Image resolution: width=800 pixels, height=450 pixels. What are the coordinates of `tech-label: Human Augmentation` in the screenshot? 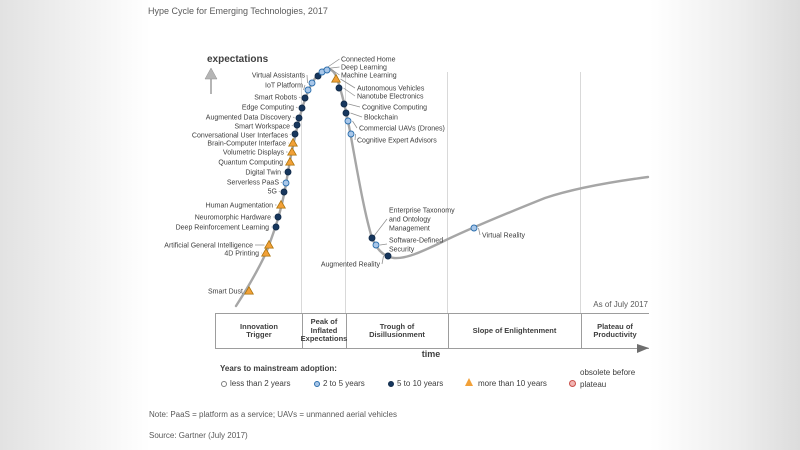 It's located at (239, 206).